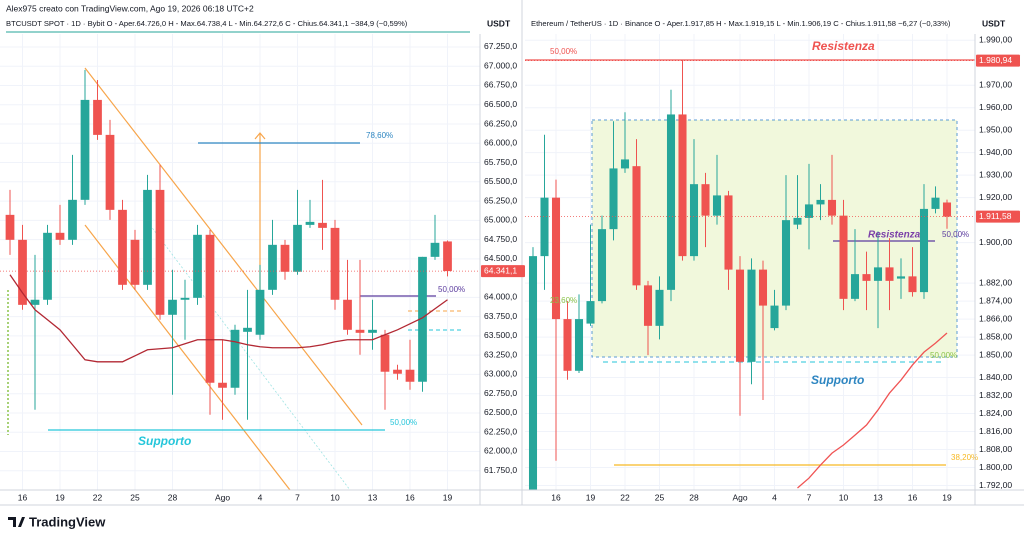  Describe the element at coordinates (995, 318) in the screenshot. I see `y-tick-label: 1.866,00` at that location.